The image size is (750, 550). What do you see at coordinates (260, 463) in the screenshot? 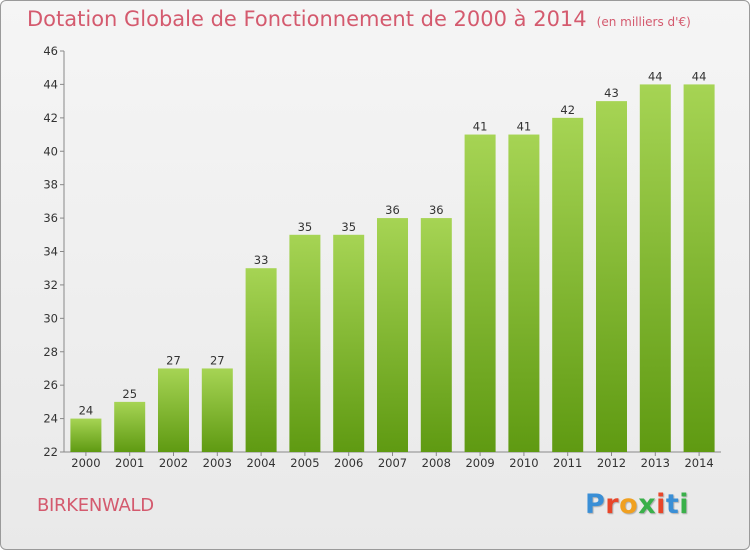
I see `x-tick-label: 2004` at bounding box center [260, 463].